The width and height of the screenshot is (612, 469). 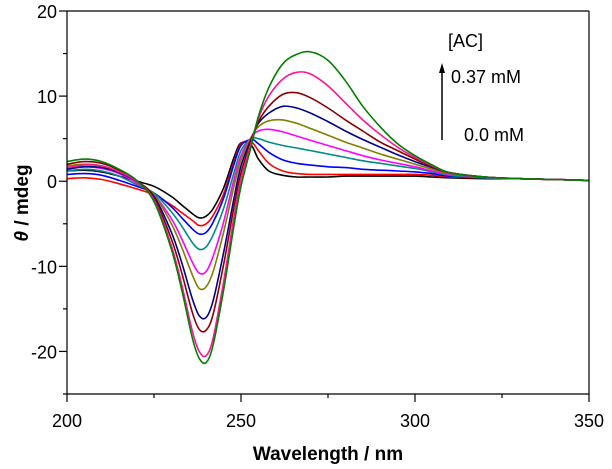 I want to click on annotation-title: [AC], so click(x=465, y=41).